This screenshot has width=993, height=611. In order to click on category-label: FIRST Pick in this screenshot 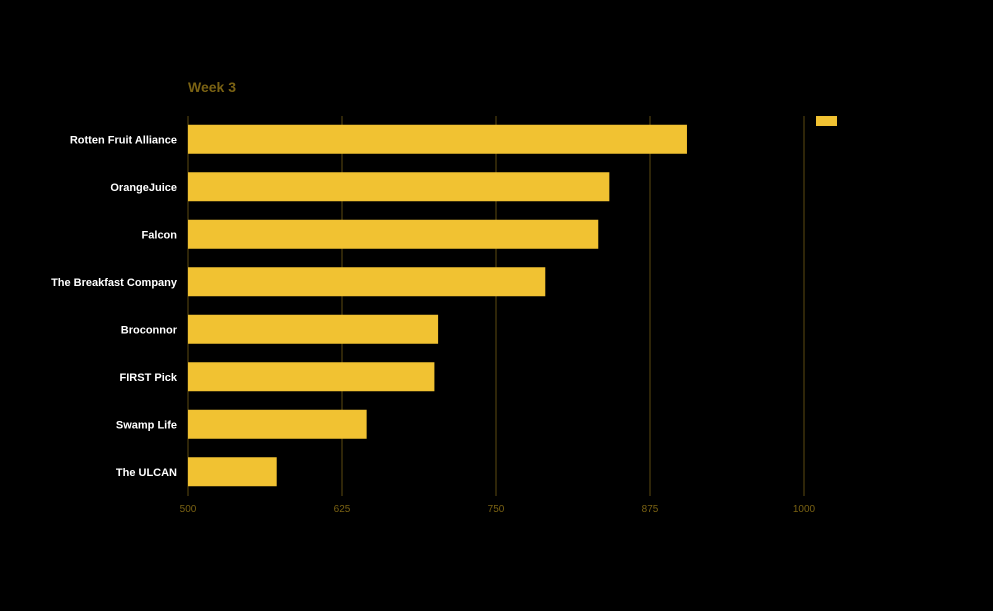, I will do `click(149, 378)`.